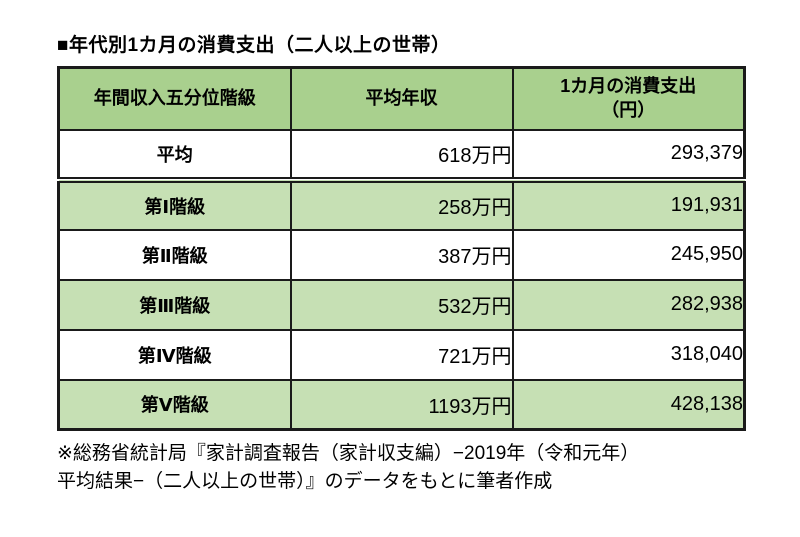 This screenshot has width=800, height=537. I want to click on row-income: 721万円, so click(401, 354).